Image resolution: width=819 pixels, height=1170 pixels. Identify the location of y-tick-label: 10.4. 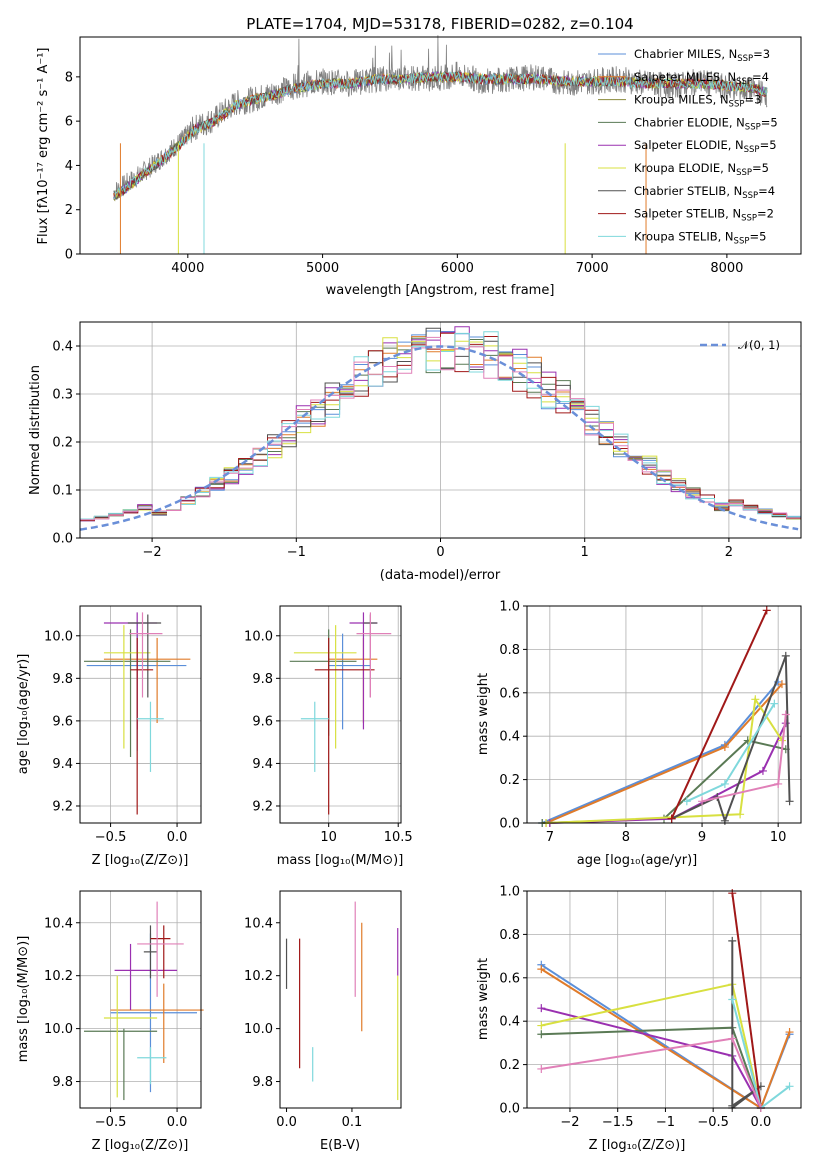
(258, 923).